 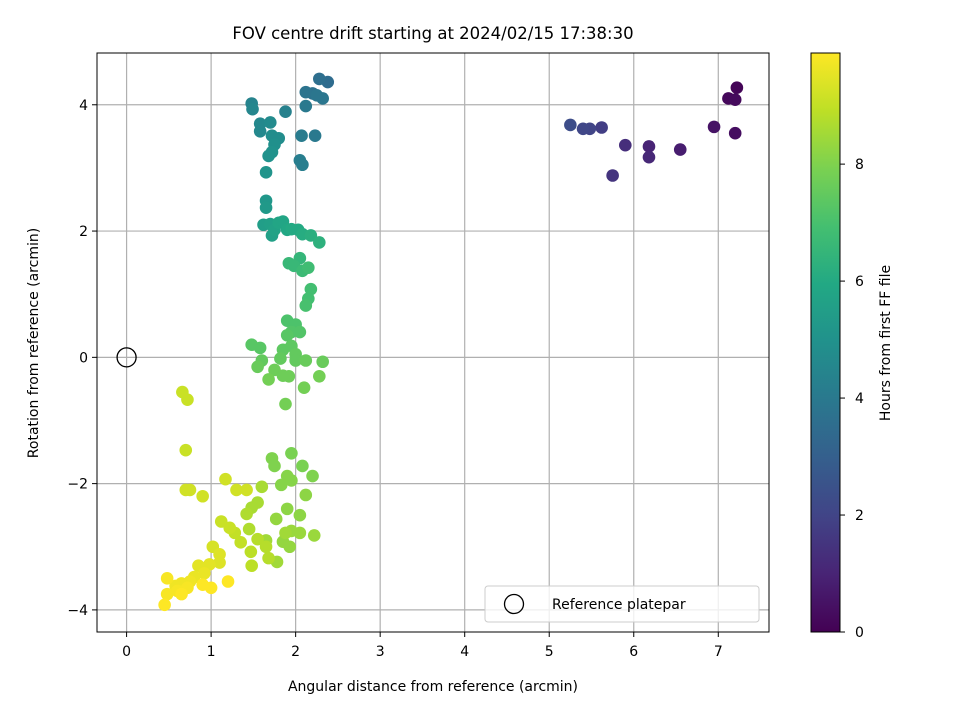 I want to click on colorbar-tick-label: 4, so click(x=859, y=399).